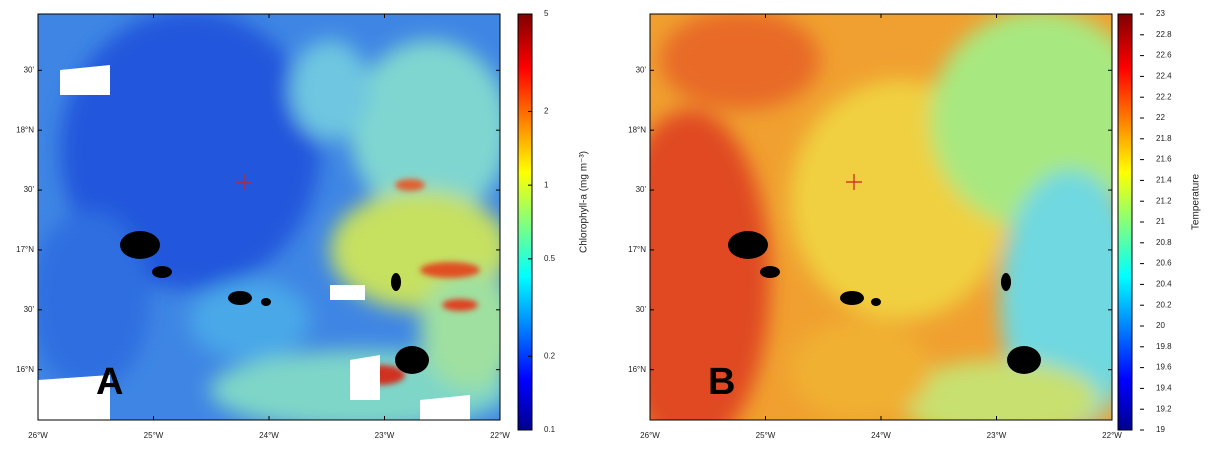 This screenshot has width=1208, height=456. I want to click on colorbar-label: Temperature, so click(1196, 201).